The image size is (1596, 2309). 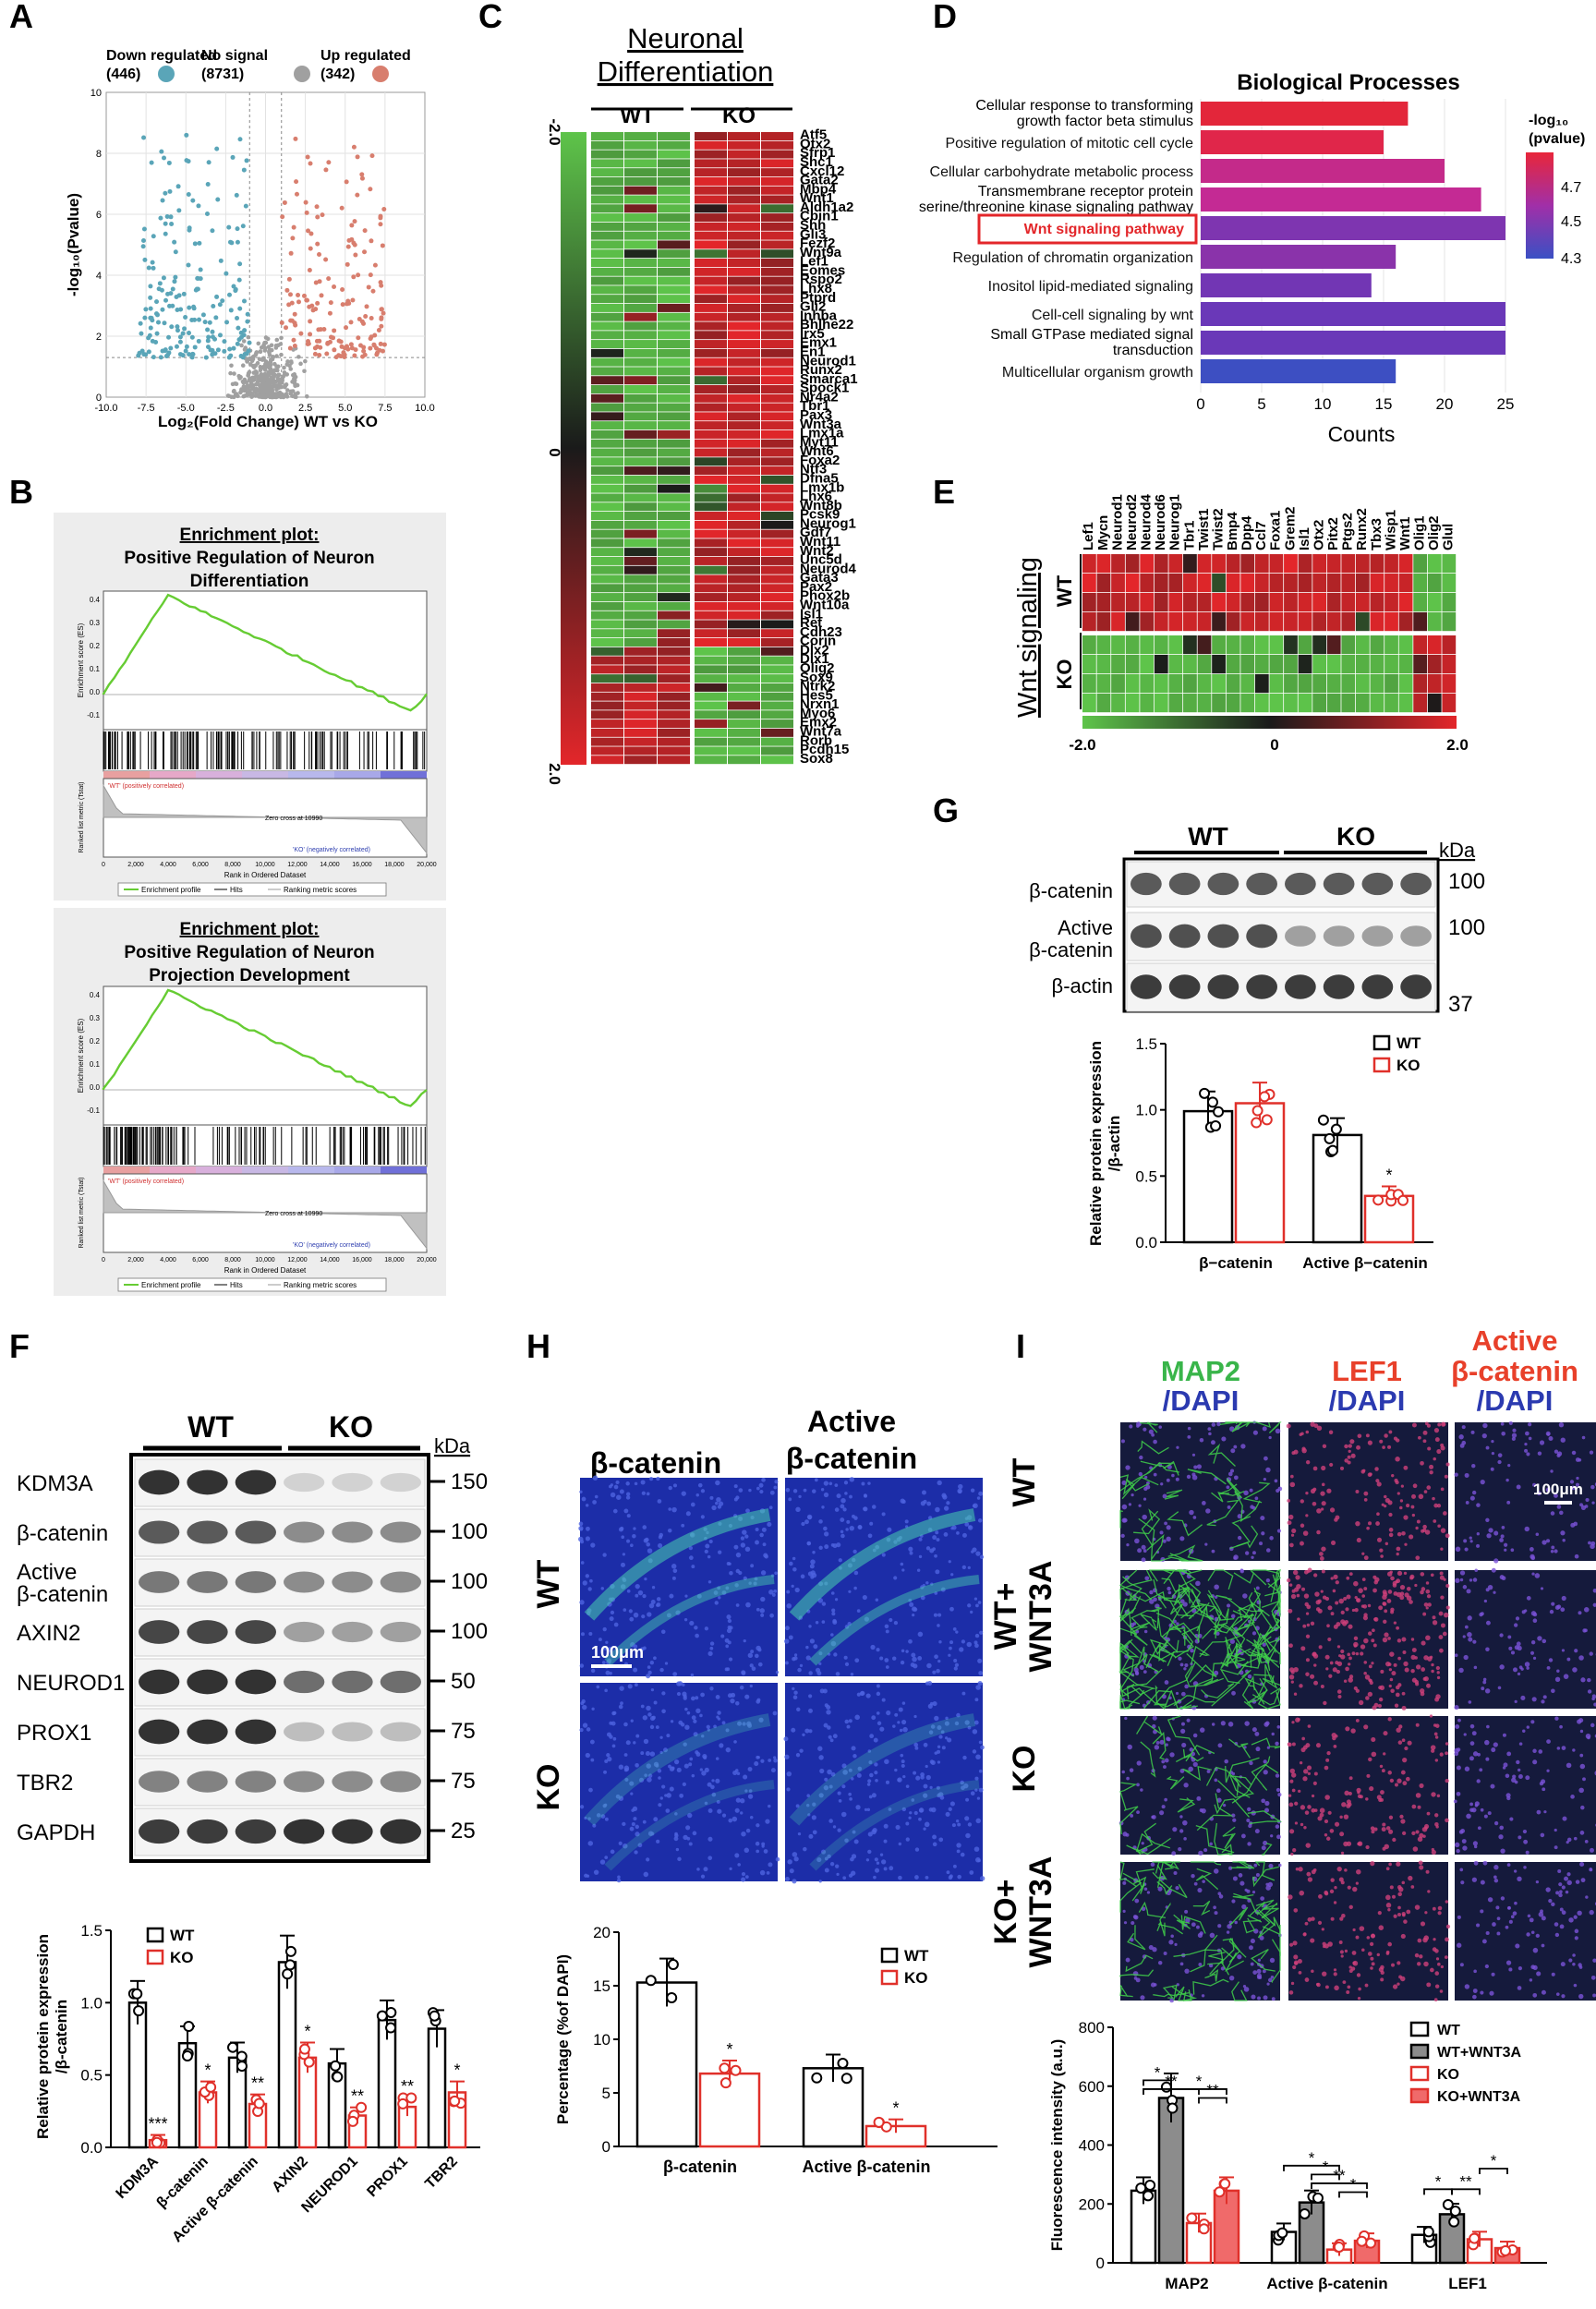 What do you see at coordinates (320, 890) in the screenshot?
I see `gsea-legend-item: Ranking metric scores` at bounding box center [320, 890].